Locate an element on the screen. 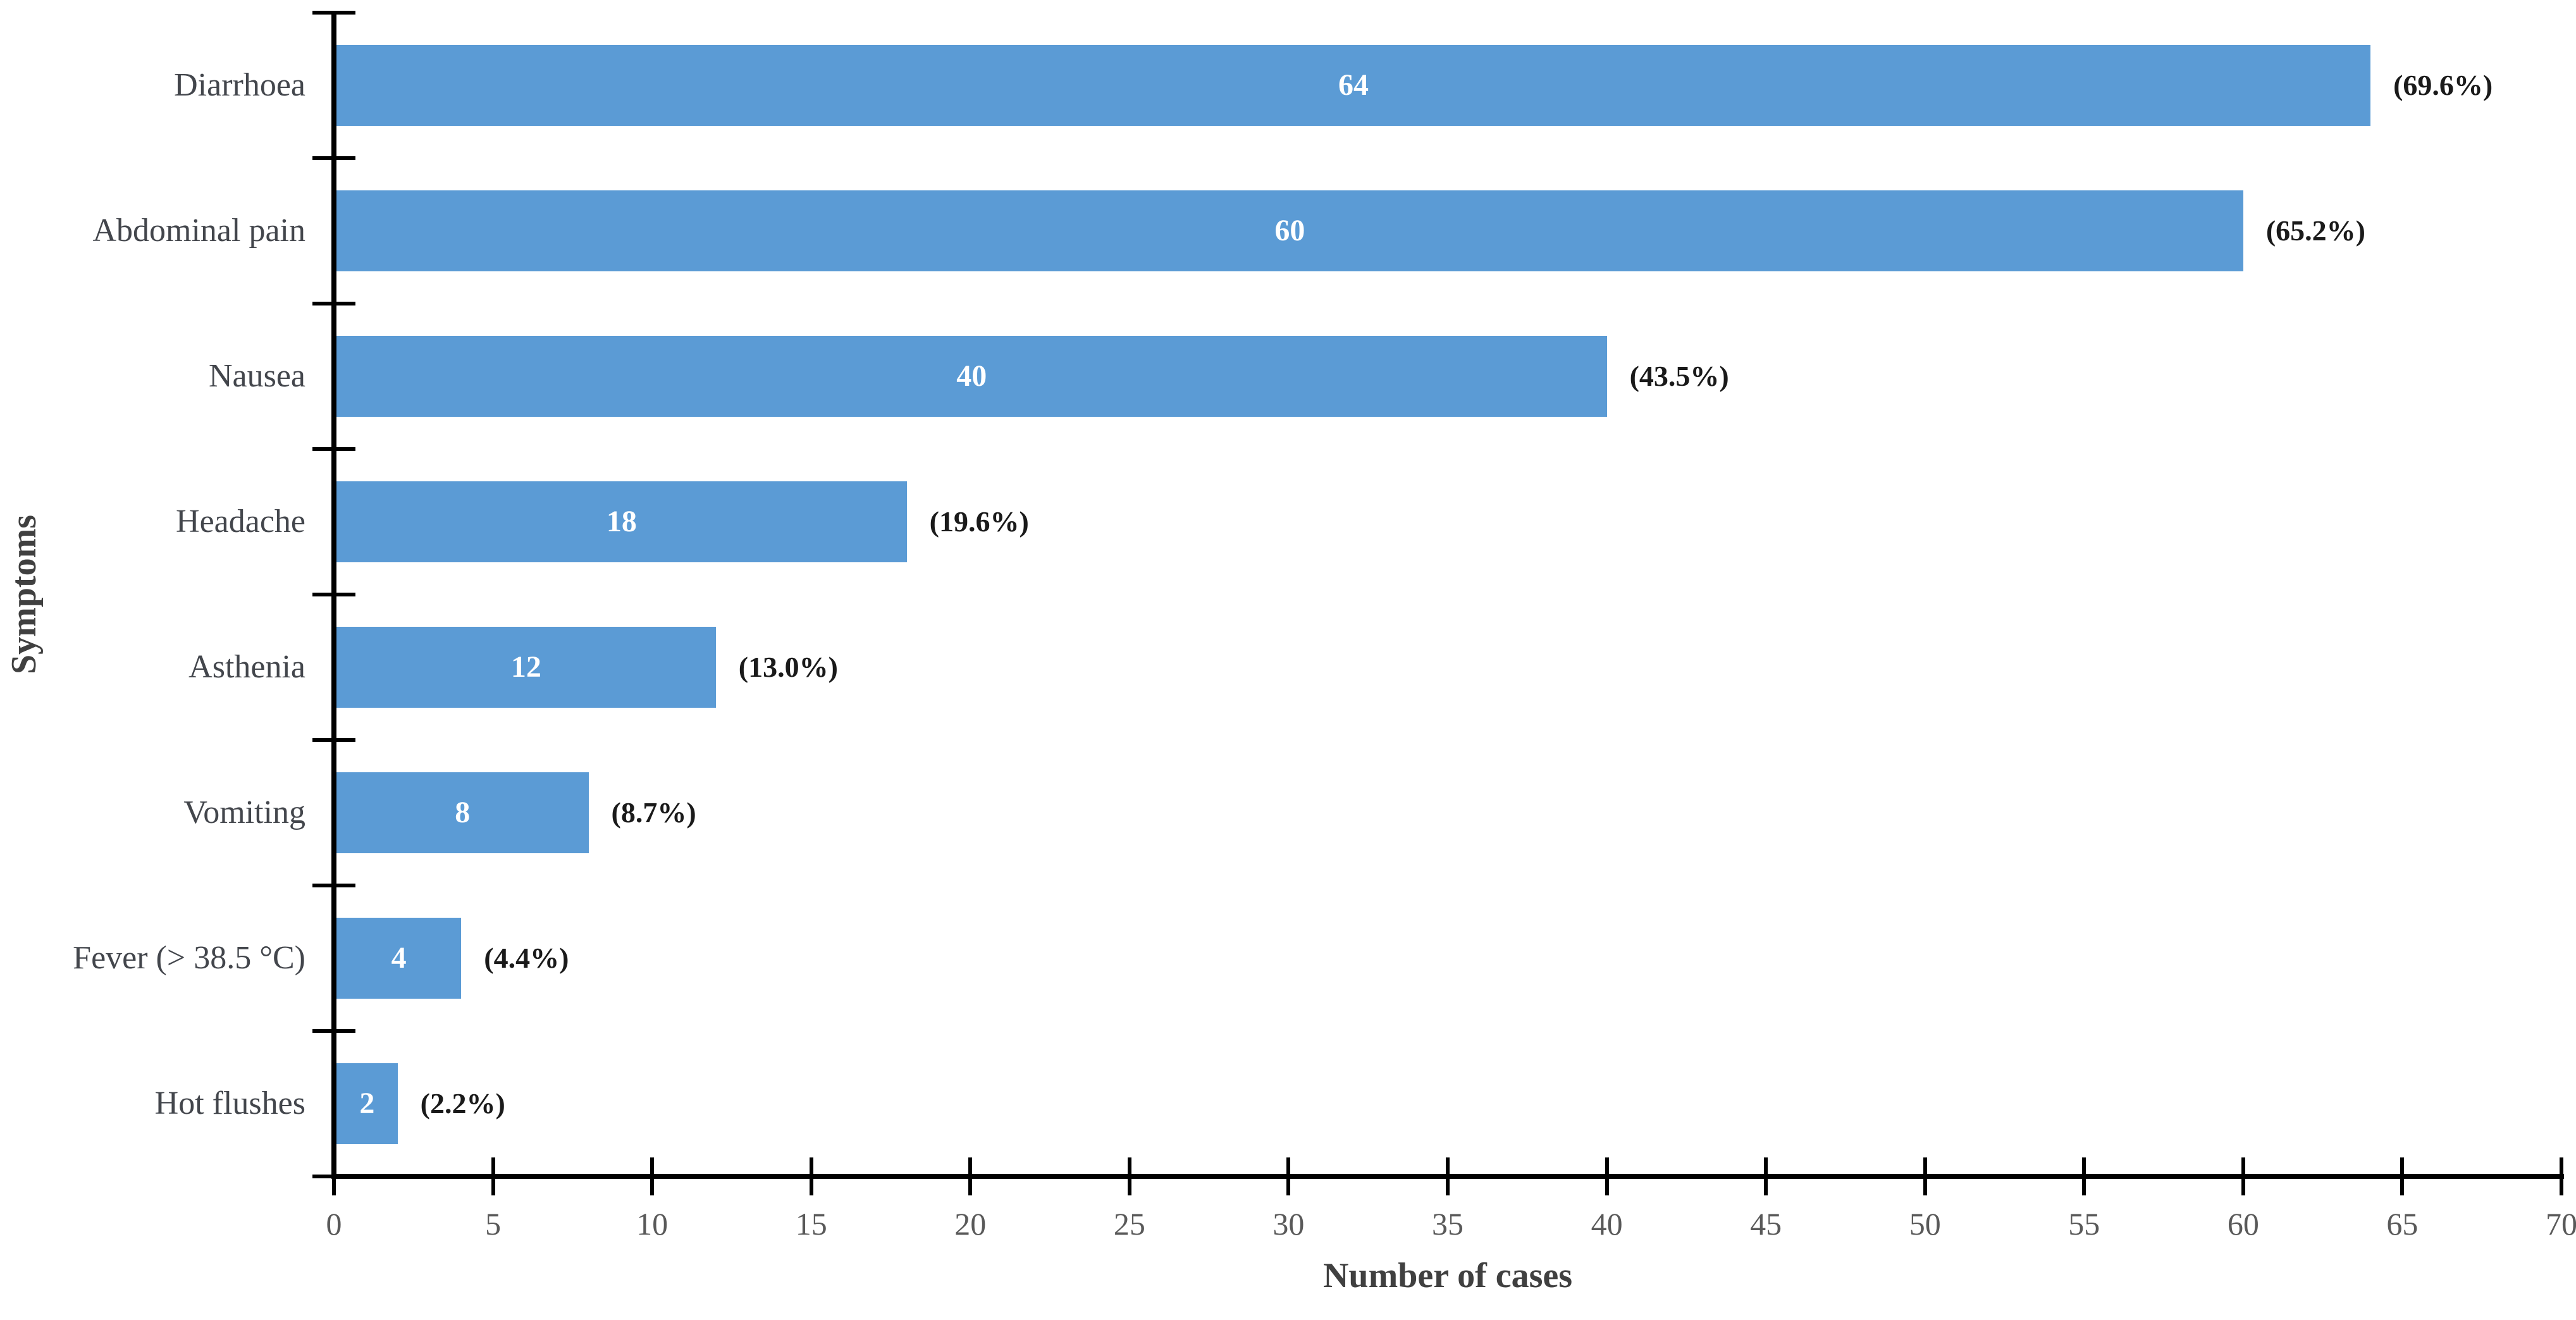 This screenshot has height=1320, width=2576. bar-value-label: 8 is located at coordinates (463, 813).